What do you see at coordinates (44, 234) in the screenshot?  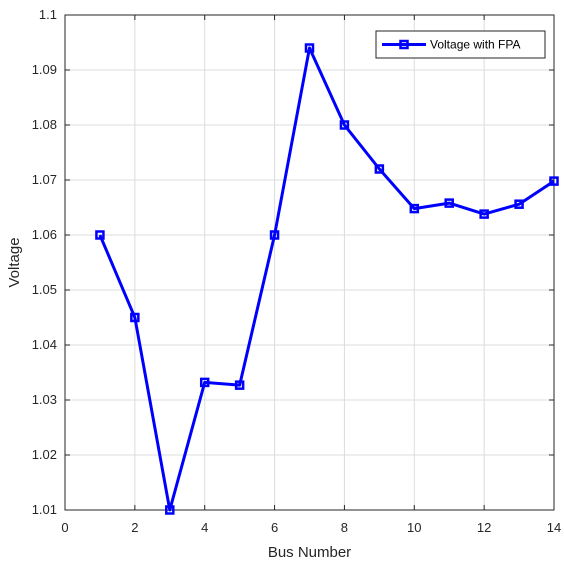 I see `y-tick-label: 1.06` at bounding box center [44, 234].